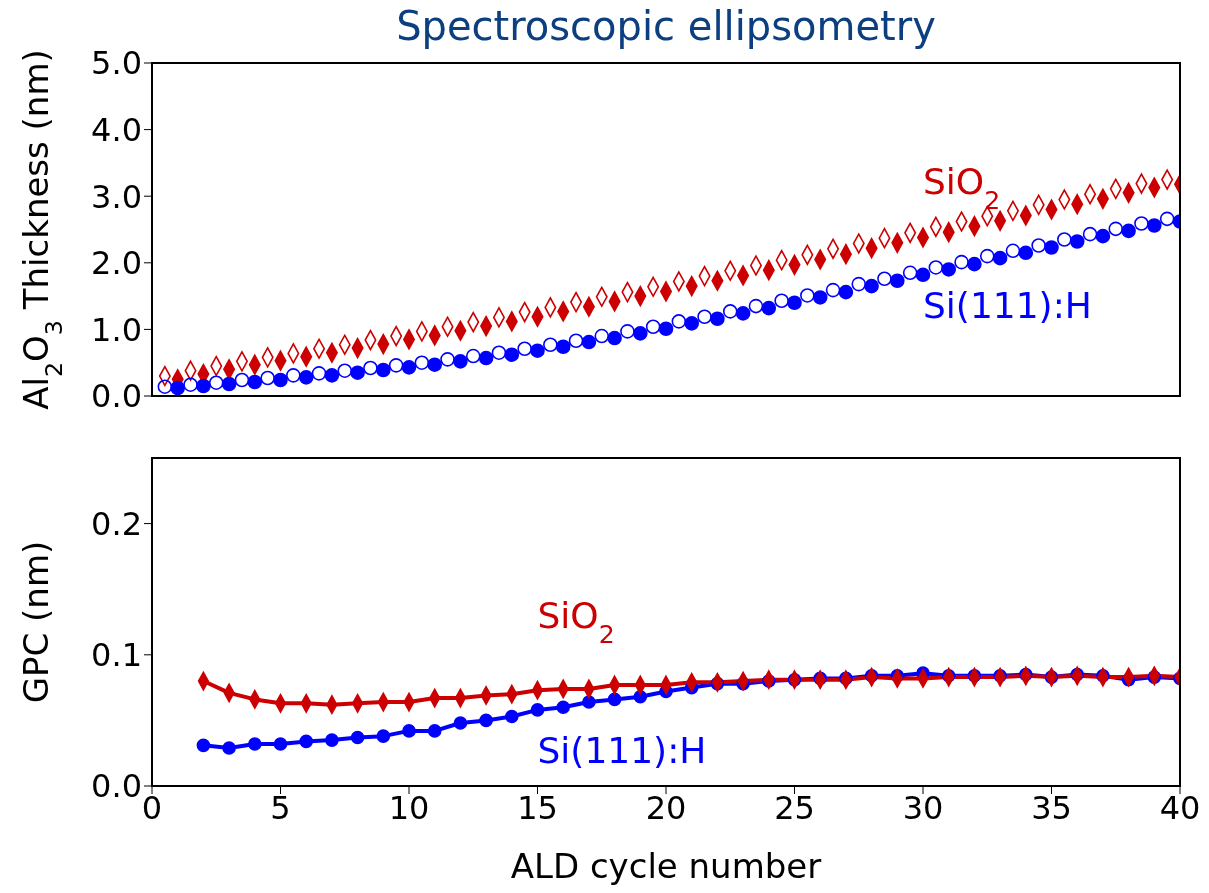 Image resolution: width=1209 pixels, height=893 pixels. I want to click on y-tick-label: 5.0, so click(116, 63).